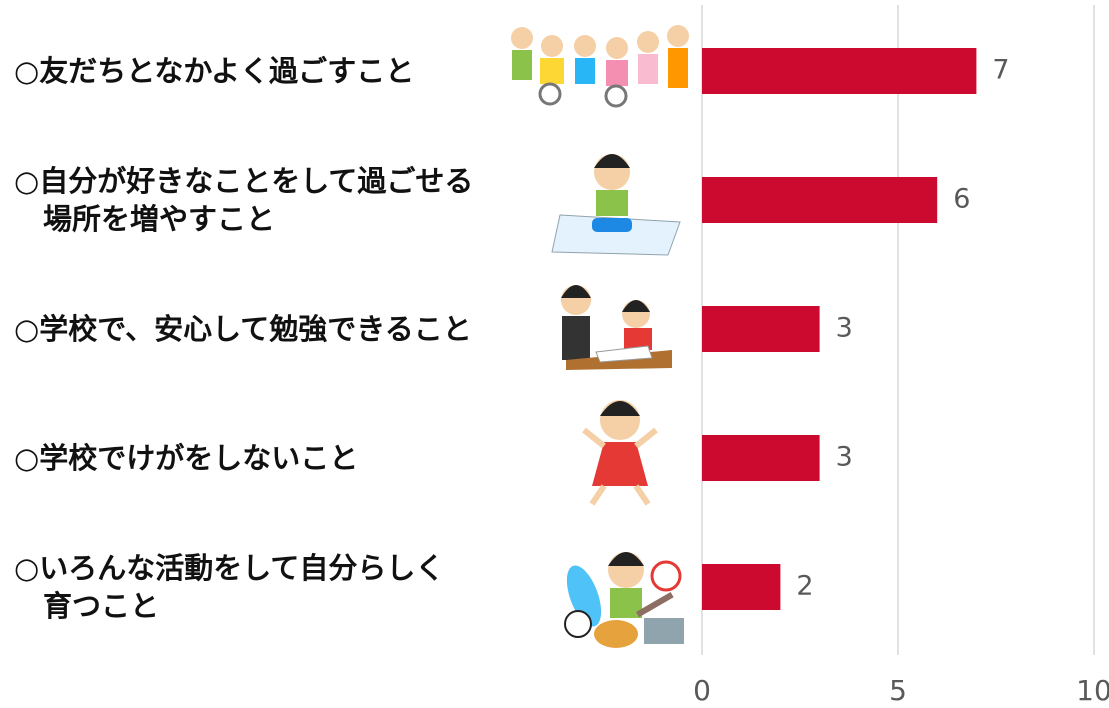 This screenshot has width=1109, height=708. What do you see at coordinates (624, 600) in the screenshot?
I see `illustration-activities` at bounding box center [624, 600].